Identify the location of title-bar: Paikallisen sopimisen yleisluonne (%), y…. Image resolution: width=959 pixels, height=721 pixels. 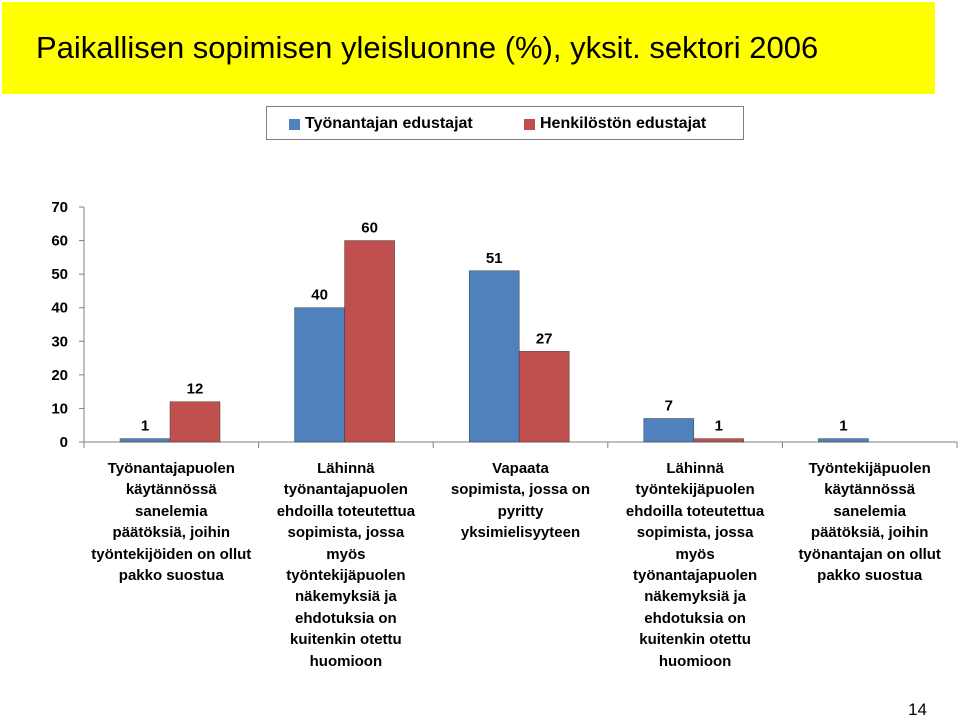
(468, 48).